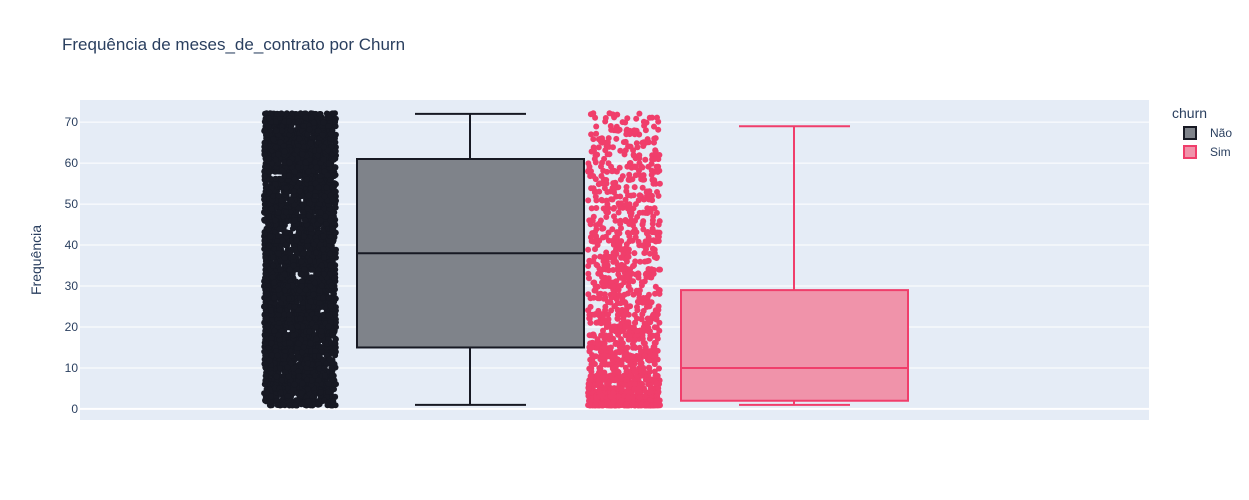 The height and width of the screenshot is (500, 1249). I want to click on y-tick-label: 40, so click(72, 245).